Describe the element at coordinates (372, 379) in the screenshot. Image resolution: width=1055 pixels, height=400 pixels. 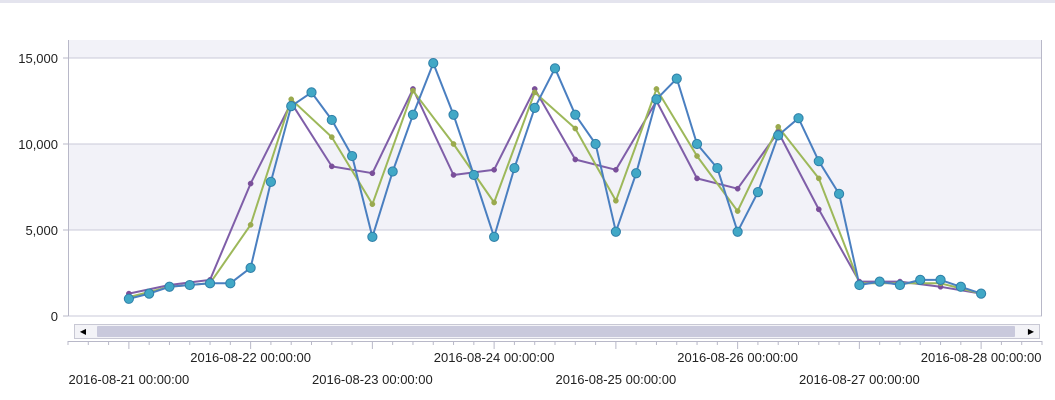
I see `x-tick-label: 2016-08-23 00:00:00` at that location.